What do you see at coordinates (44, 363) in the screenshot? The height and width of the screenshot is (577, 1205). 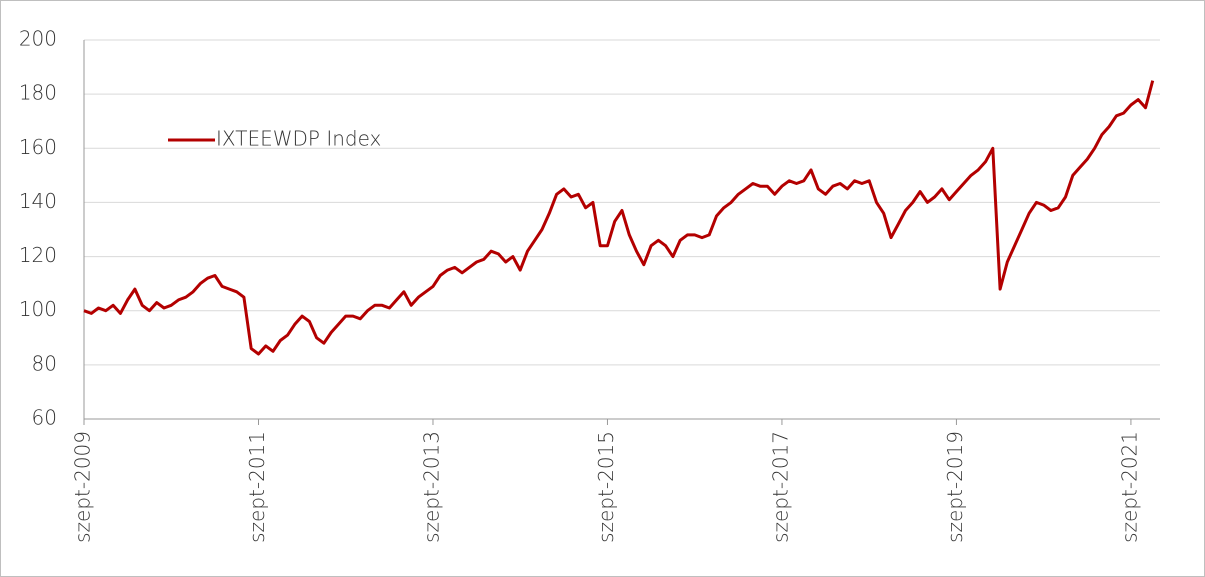 I see `y-tick-label: 80` at bounding box center [44, 363].